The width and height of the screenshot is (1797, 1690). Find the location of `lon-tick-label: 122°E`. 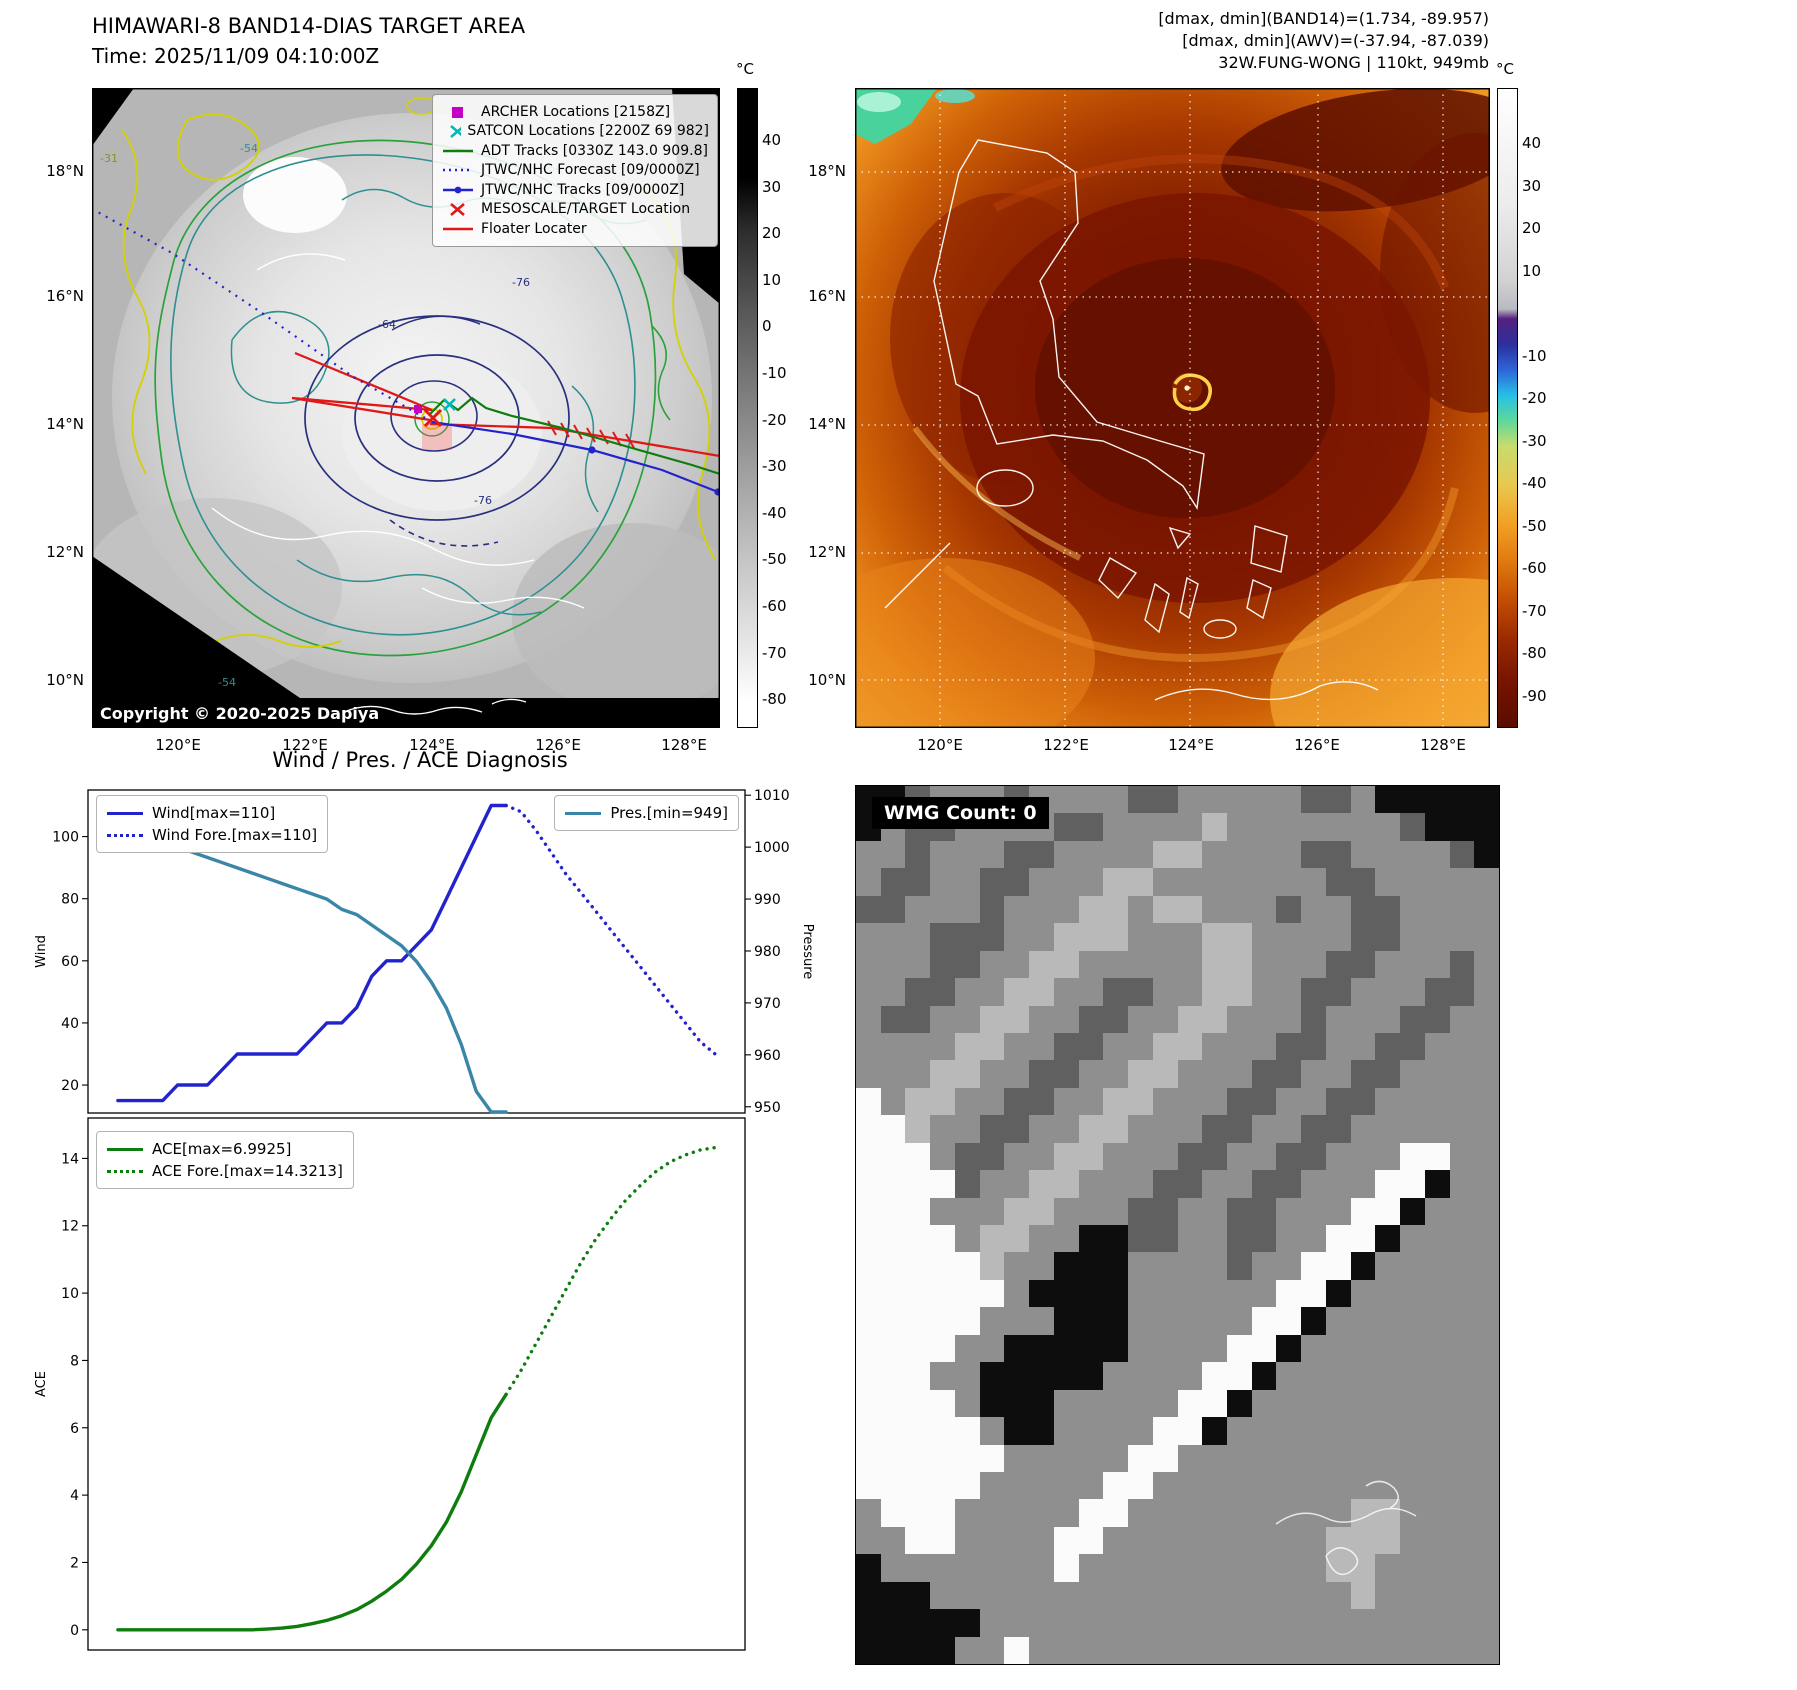

lon-tick-label: 122°E is located at coordinates (305, 745).